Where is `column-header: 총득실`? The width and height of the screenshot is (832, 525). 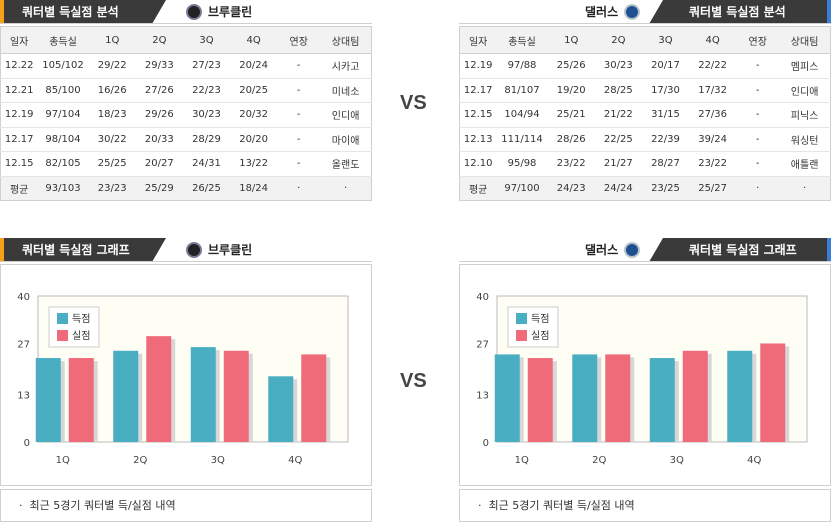 column-header: 총득실 is located at coordinates (63, 40).